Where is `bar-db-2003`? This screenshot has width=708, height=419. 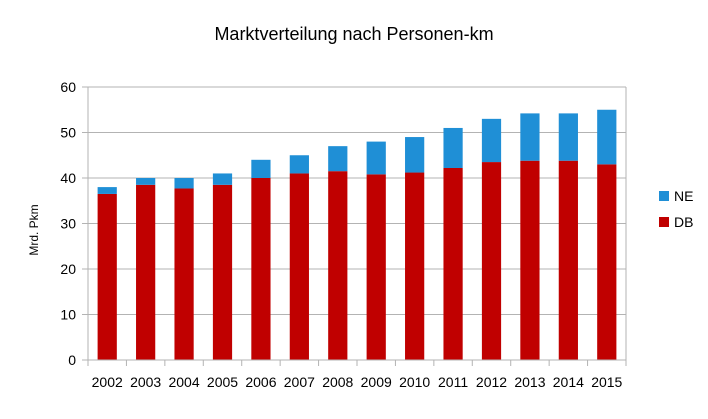
bar-db-2003 is located at coordinates (146, 272).